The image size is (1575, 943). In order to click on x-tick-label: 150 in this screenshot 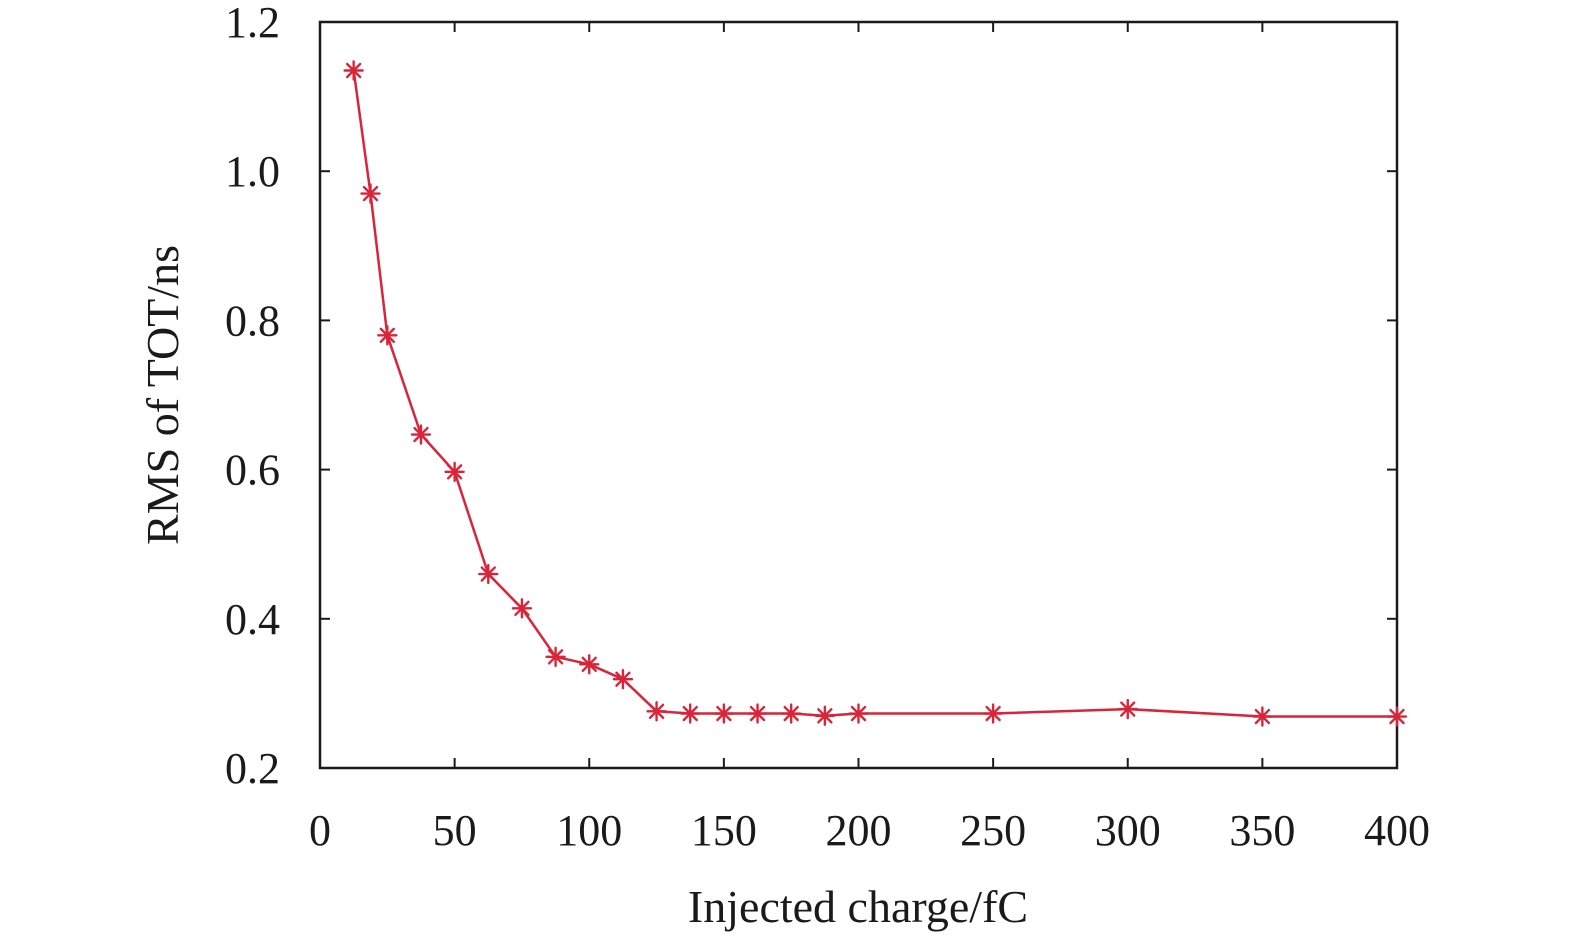, I will do `click(724, 830)`.